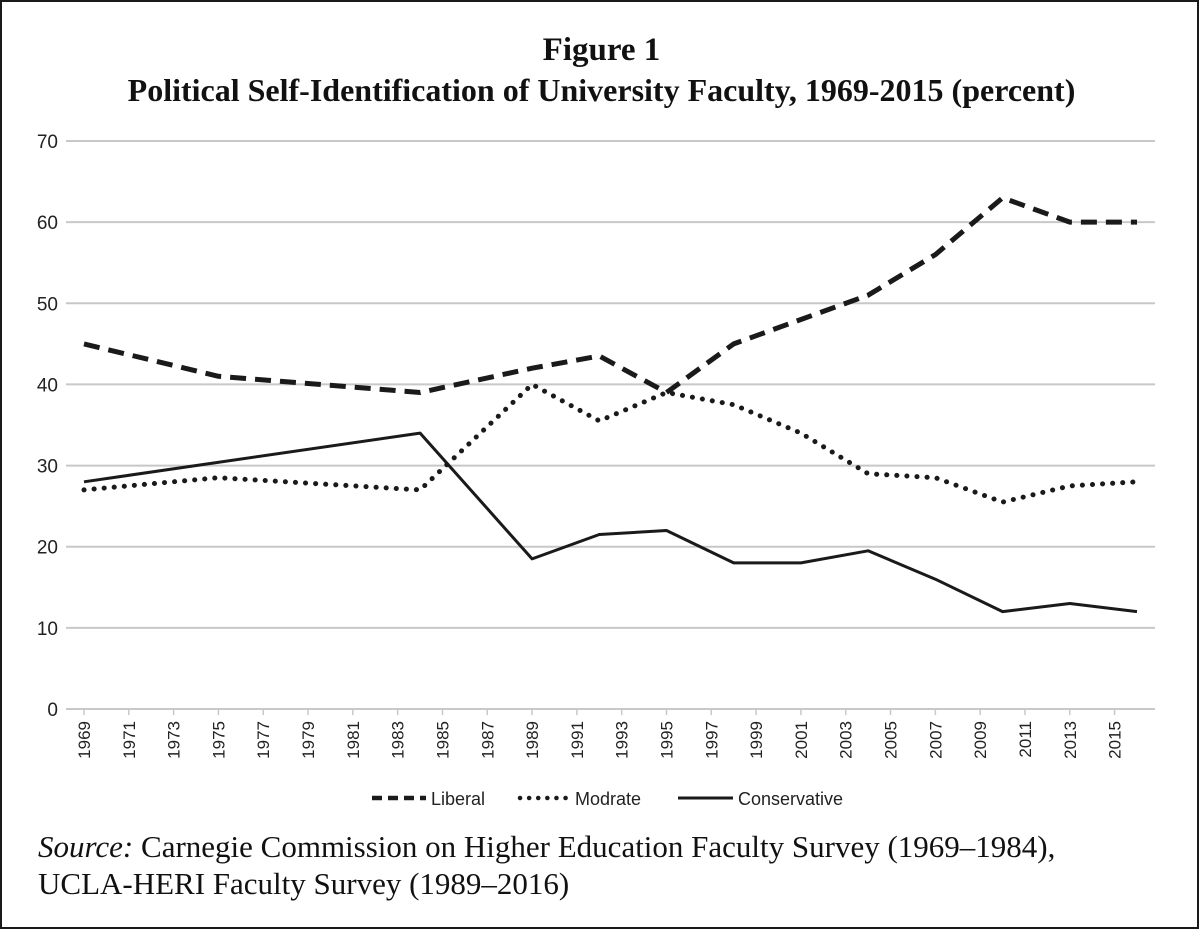 The height and width of the screenshot is (929, 1199). Describe the element at coordinates (891, 740) in the screenshot. I see `x-tick-label: 2005` at that location.